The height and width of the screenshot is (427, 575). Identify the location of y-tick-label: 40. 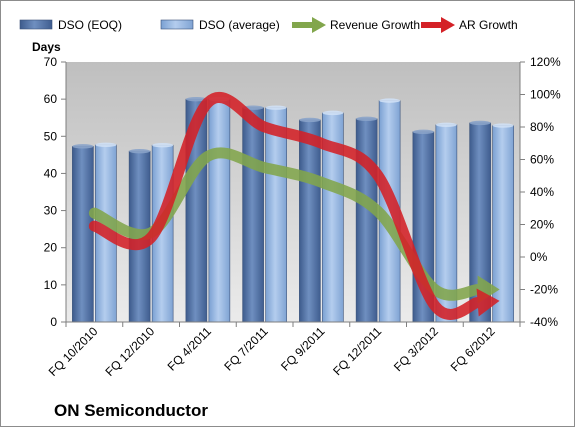
(51, 173).